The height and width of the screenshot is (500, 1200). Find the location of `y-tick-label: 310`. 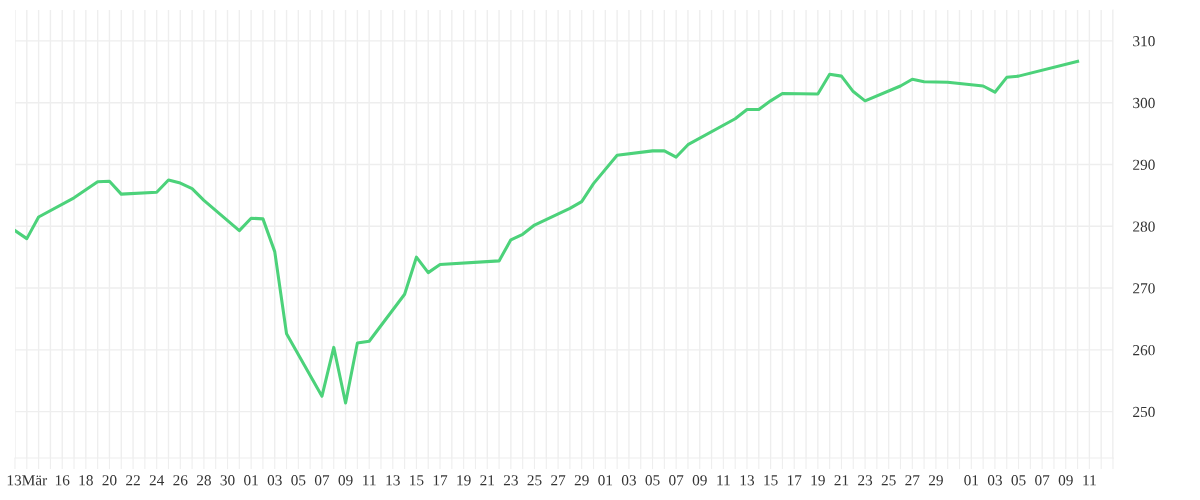

y-tick-label: 310 is located at coordinates (1144, 41).